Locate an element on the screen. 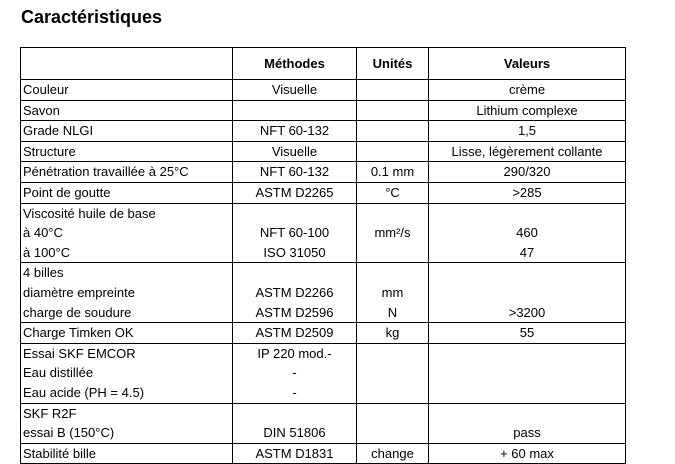 This screenshot has height=464, width=675. property-text: Viscosité huile de base is located at coordinates (89, 213).